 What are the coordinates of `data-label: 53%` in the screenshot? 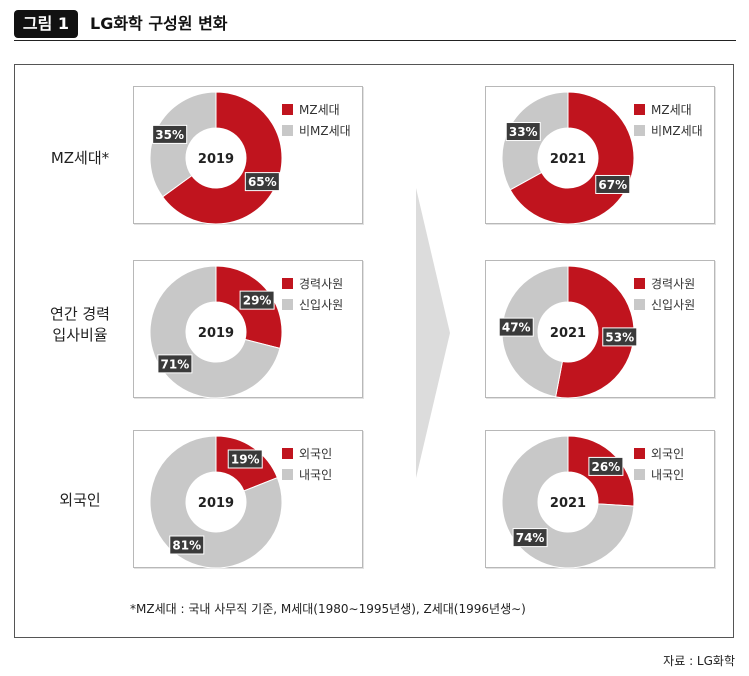 It's located at (620, 337).